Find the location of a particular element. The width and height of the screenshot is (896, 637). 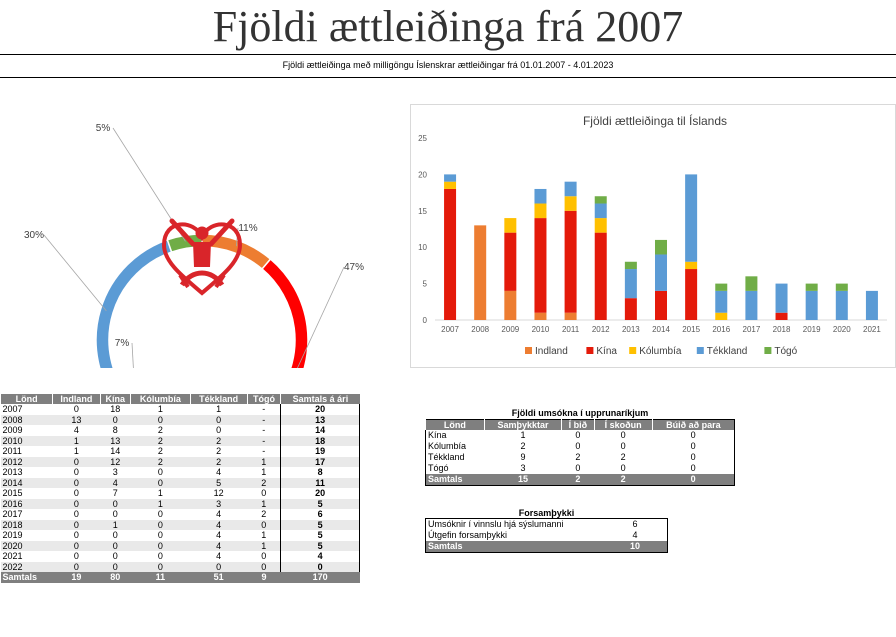

table-cell: 2013 is located at coordinates (12, 472).